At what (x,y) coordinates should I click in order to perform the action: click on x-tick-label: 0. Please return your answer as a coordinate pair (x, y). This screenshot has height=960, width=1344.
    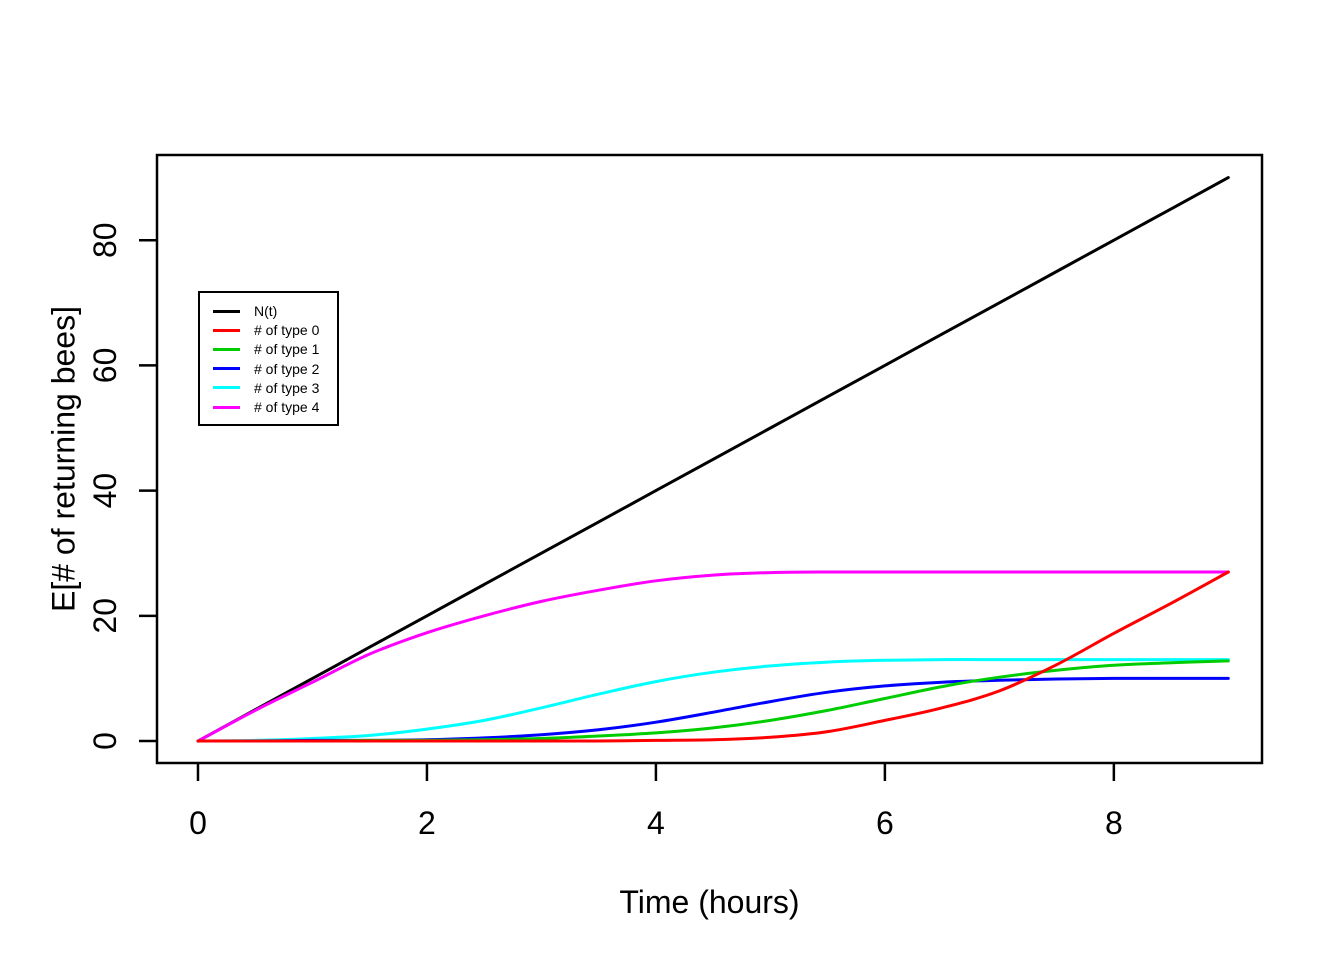
    Looking at the image, I should click on (198, 823).